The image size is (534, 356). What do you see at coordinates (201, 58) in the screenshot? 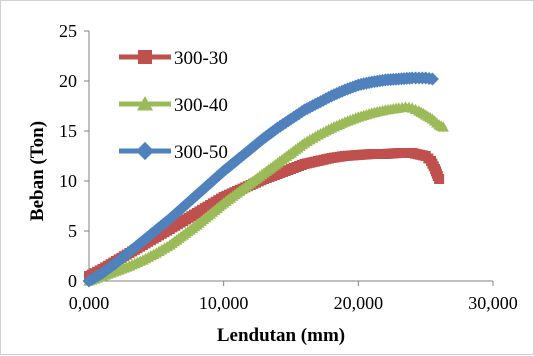
I see `legend-label-300-30: 300-30` at bounding box center [201, 58].